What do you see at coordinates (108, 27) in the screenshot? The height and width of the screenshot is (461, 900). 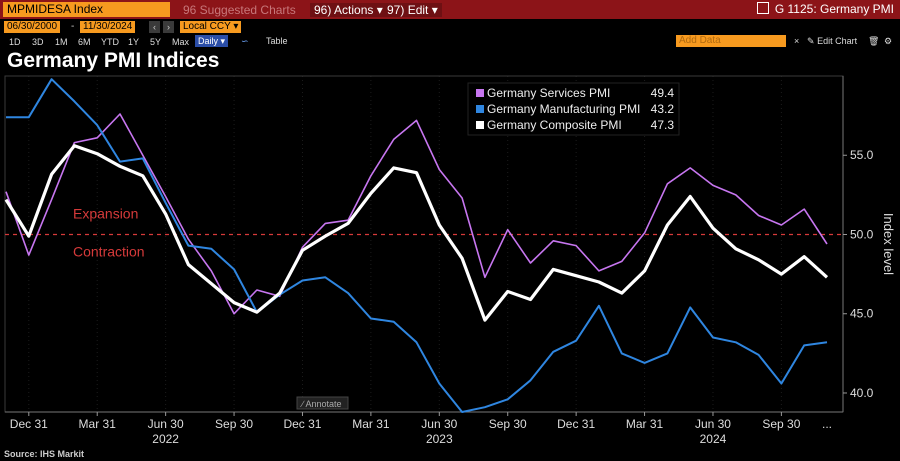 I see `end-date-field: 11/30/2024` at bounding box center [108, 27].